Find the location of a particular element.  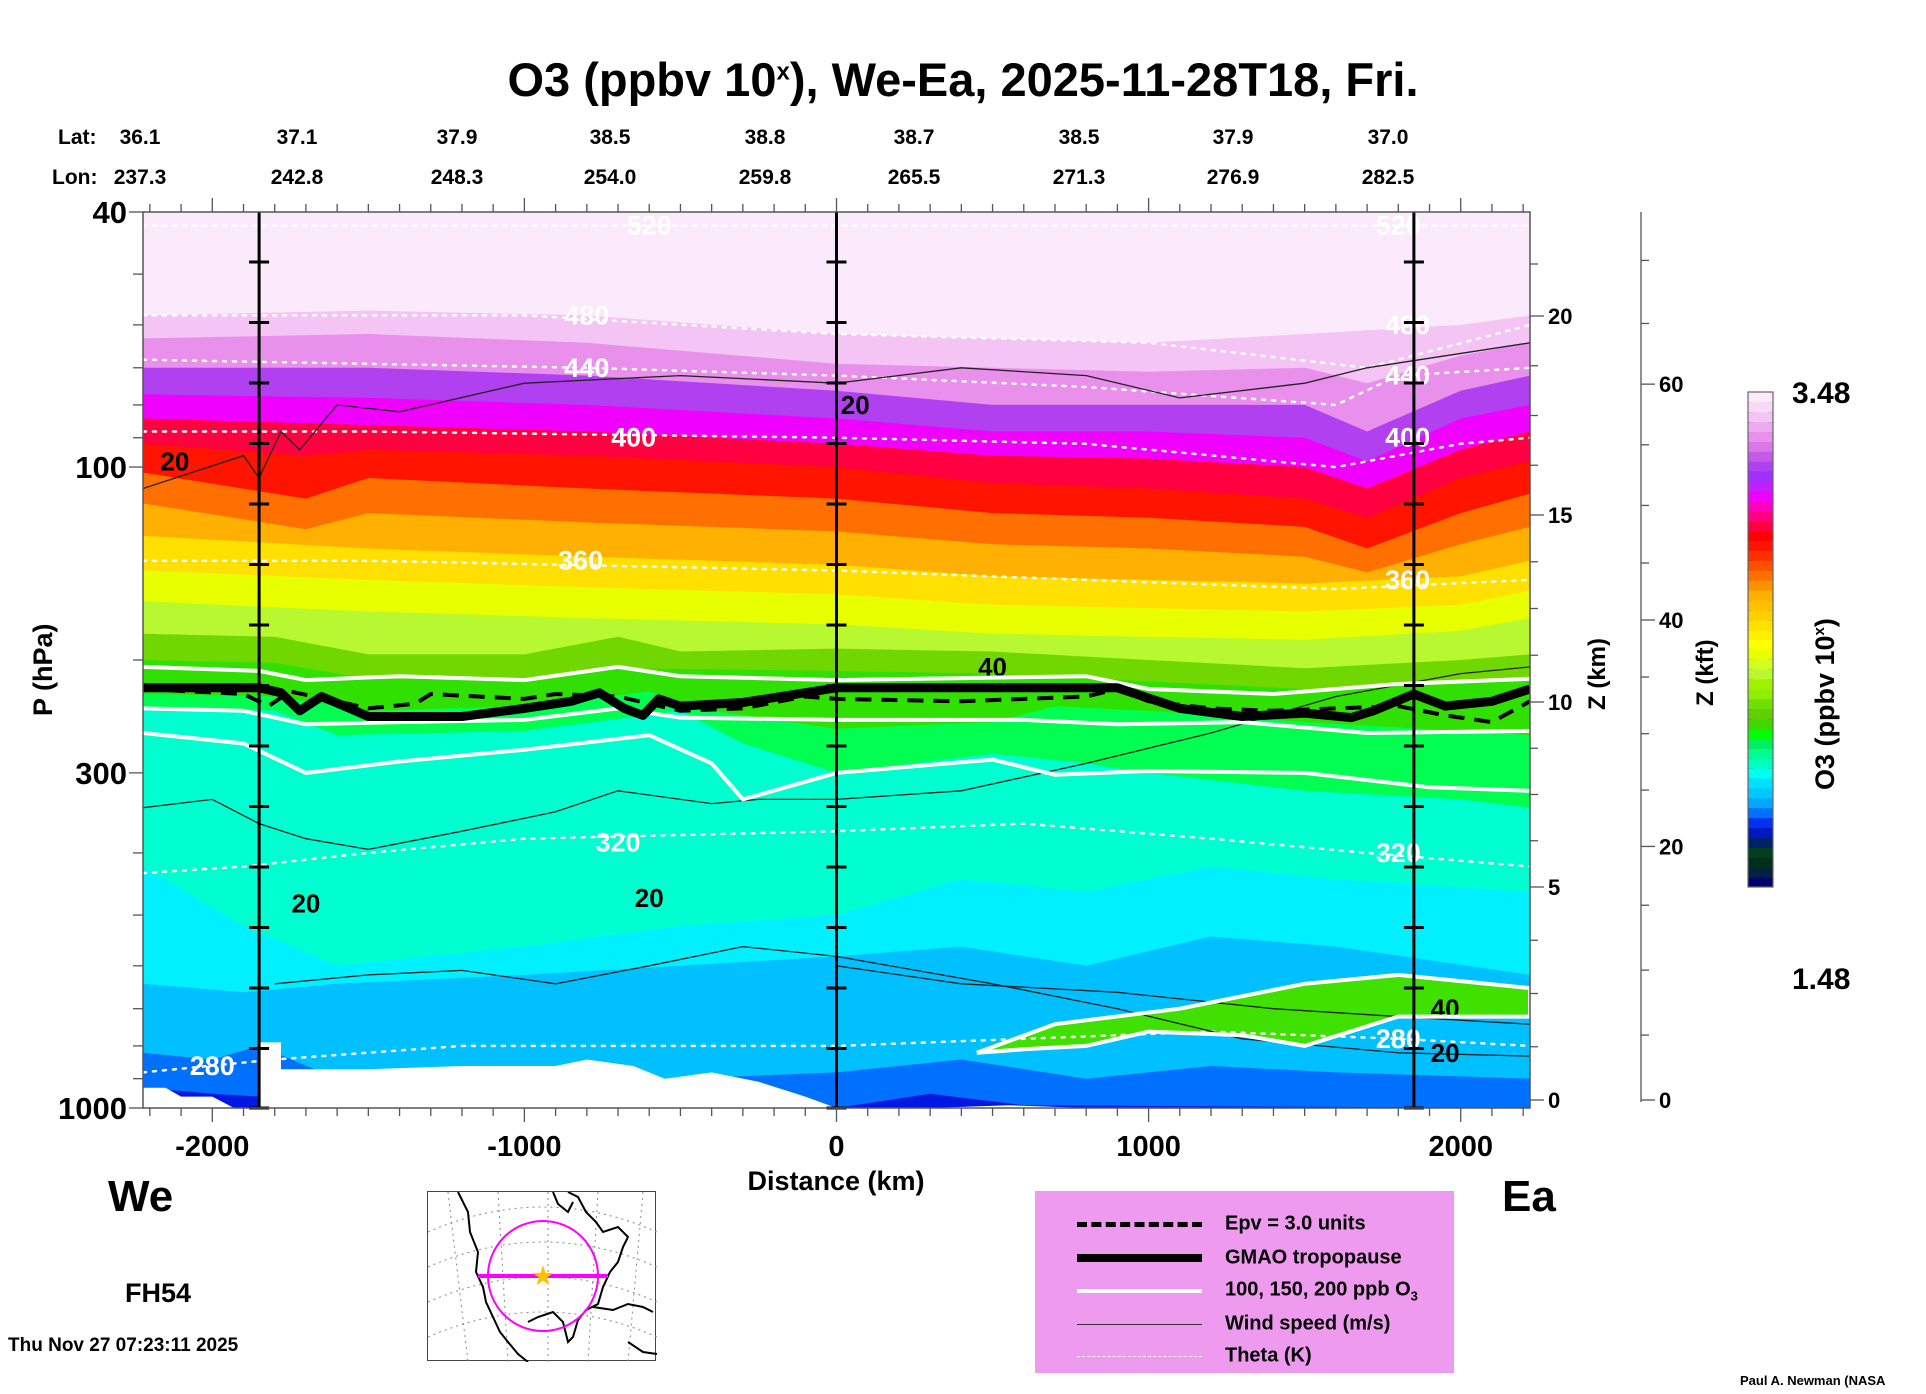

x-tick-label: 1000 is located at coordinates (1148, 1147).